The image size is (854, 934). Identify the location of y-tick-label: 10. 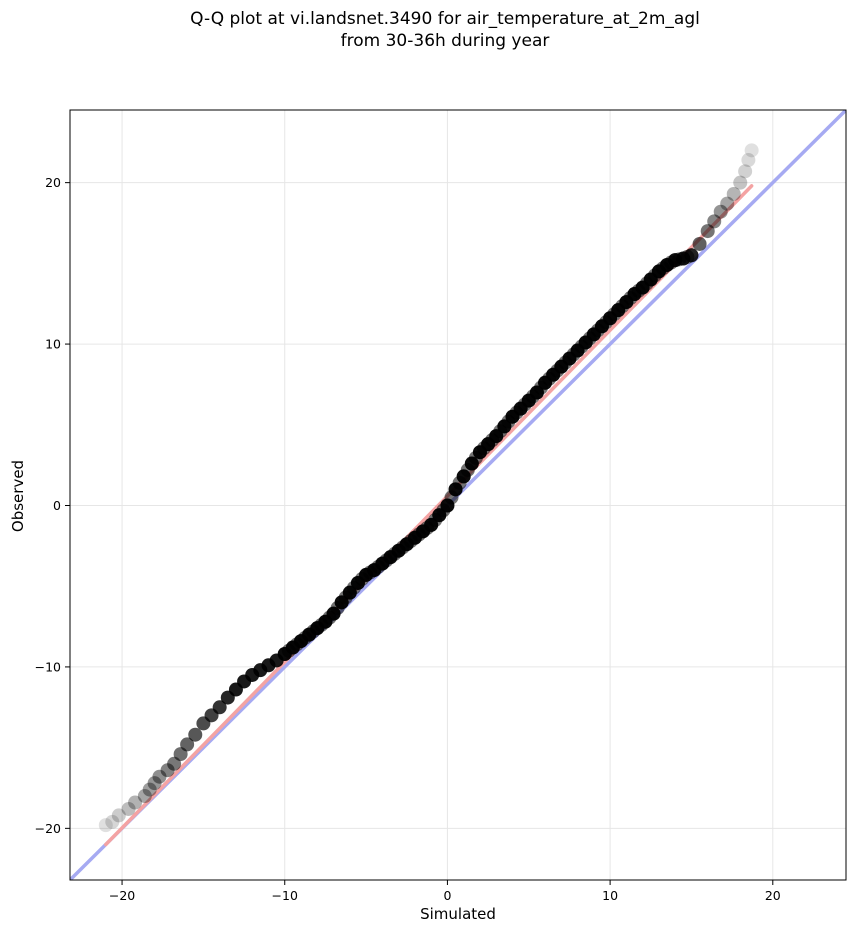
(53, 344).